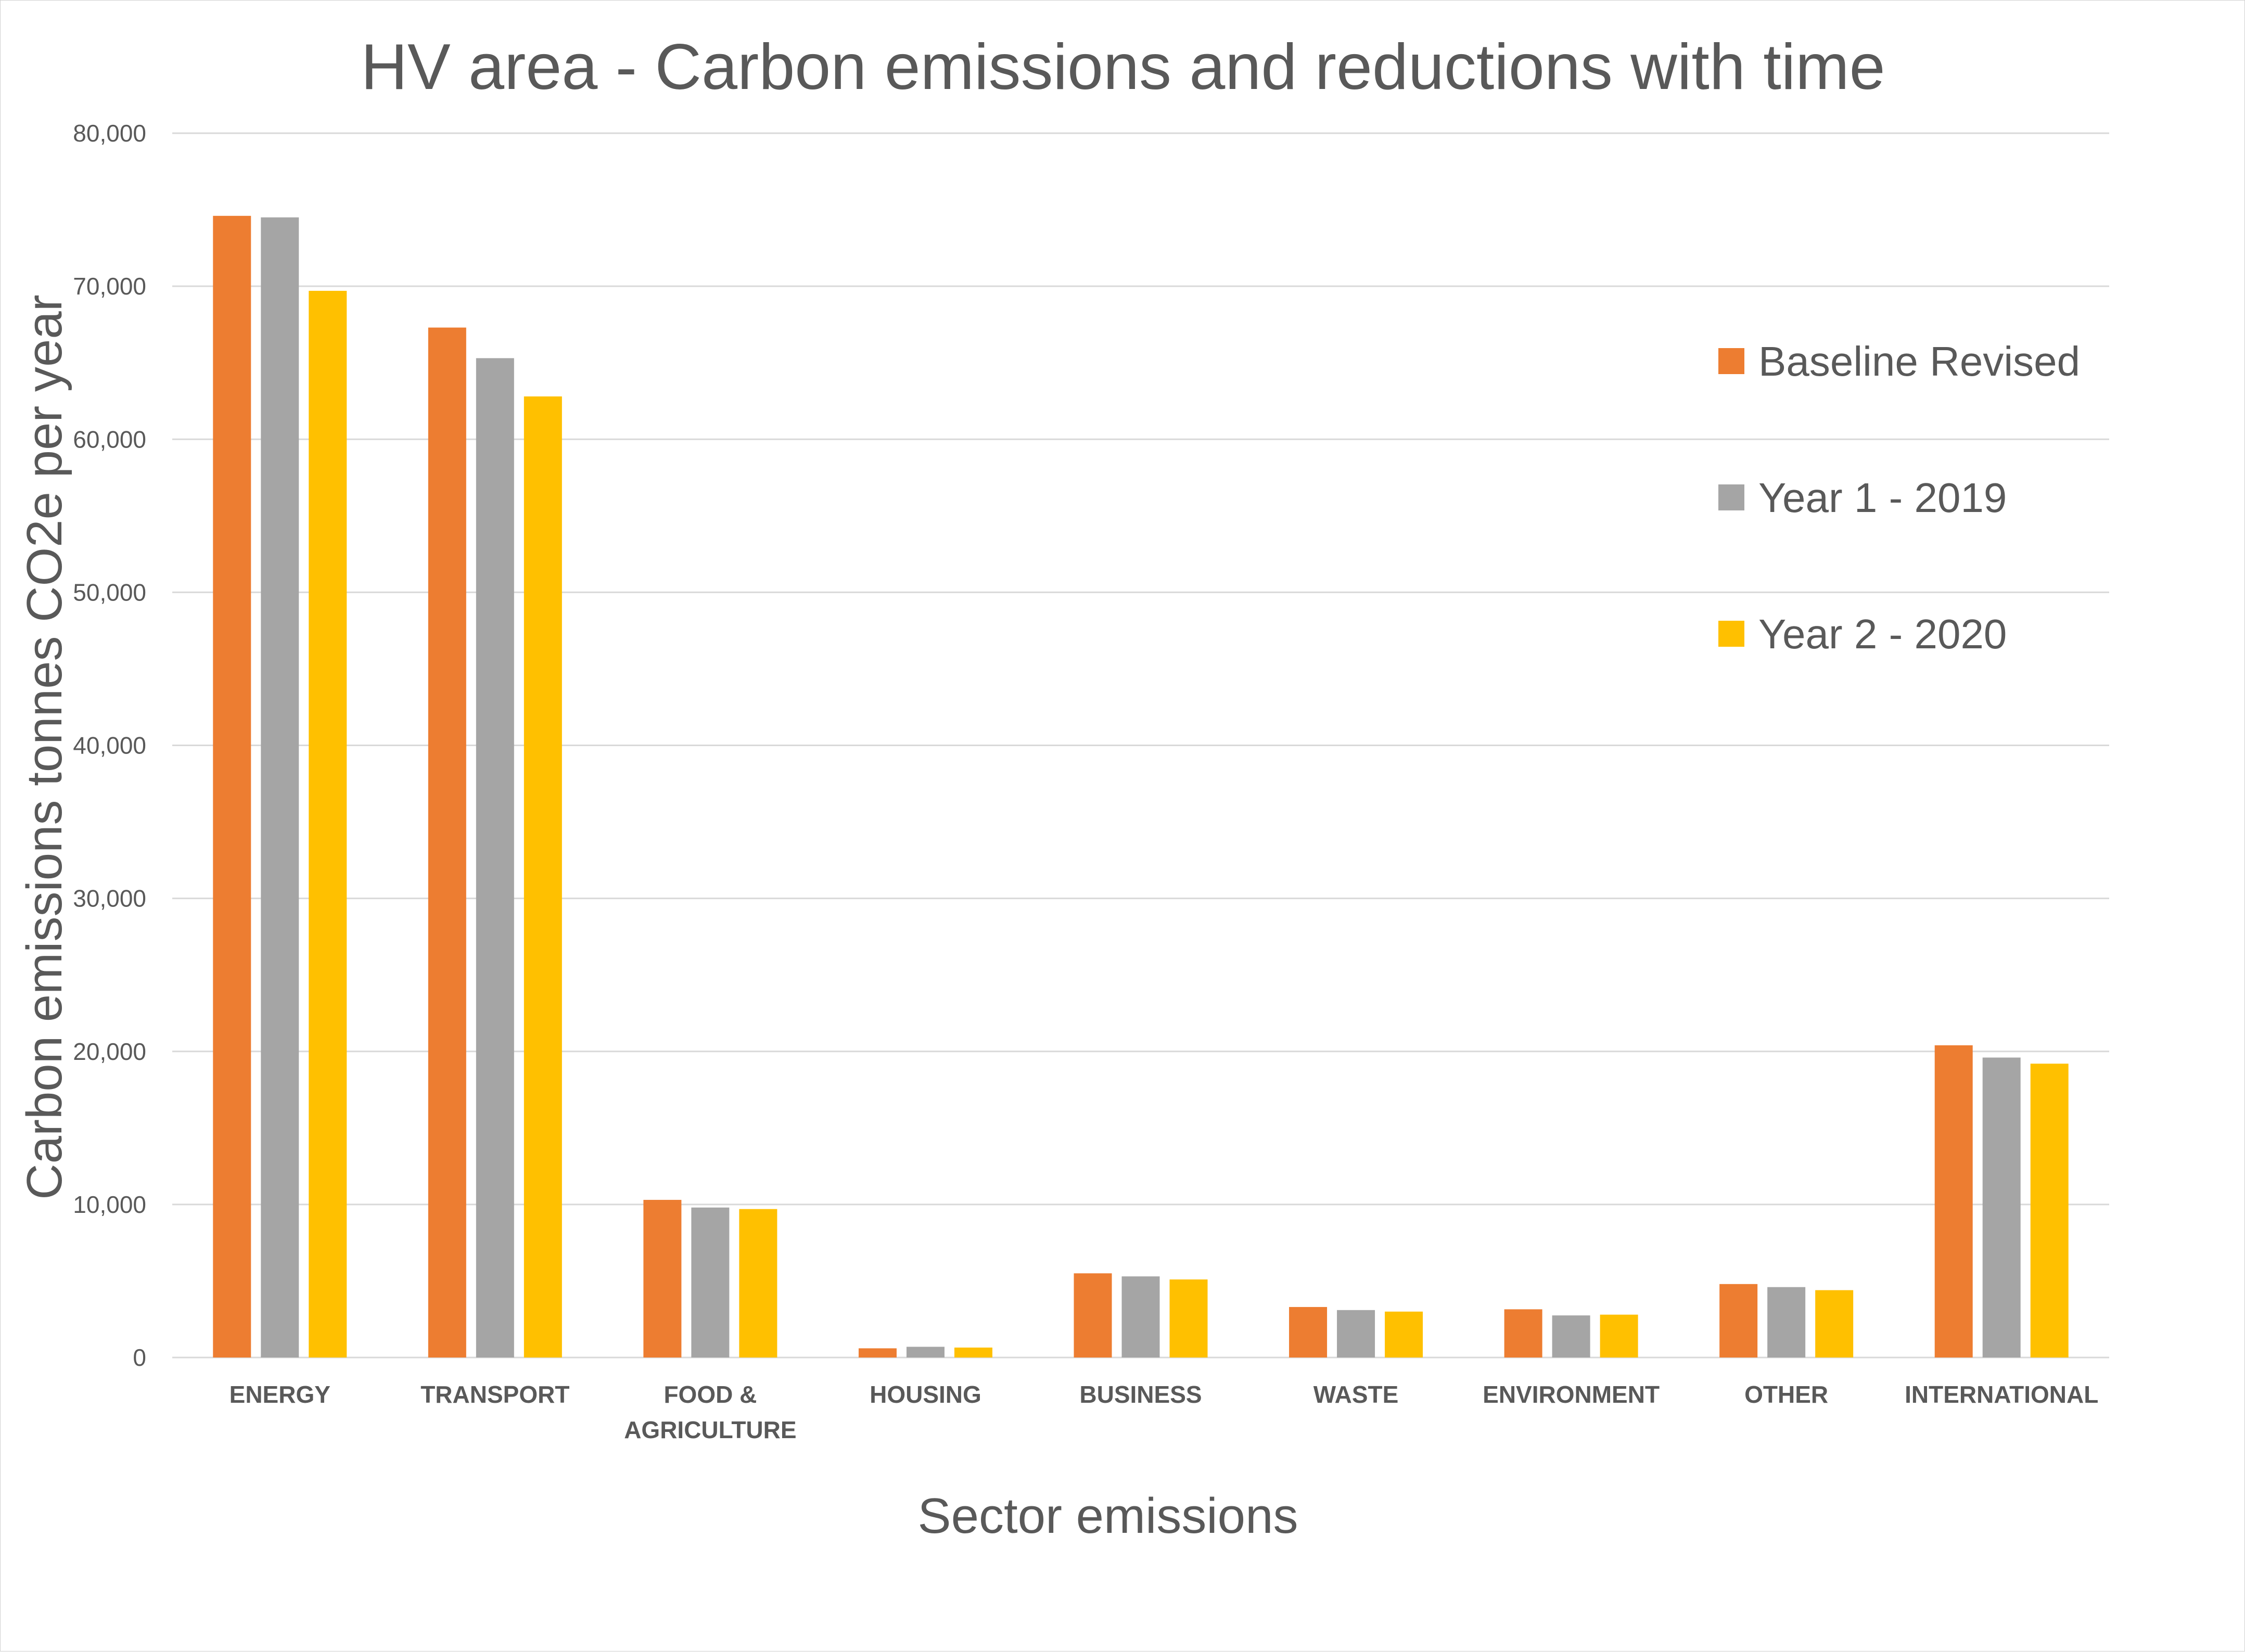 The height and width of the screenshot is (1652, 2245). I want to click on y-tick-label: 70,000, so click(109, 286).